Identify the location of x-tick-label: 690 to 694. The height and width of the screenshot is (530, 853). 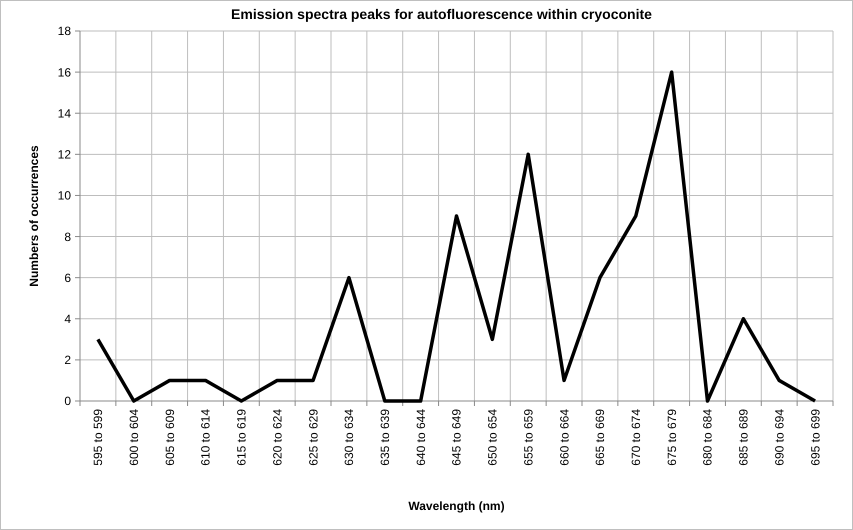
(779, 437).